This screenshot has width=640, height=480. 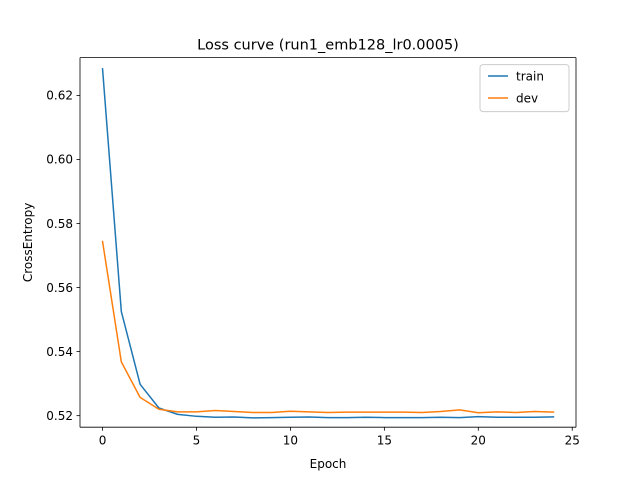 What do you see at coordinates (328, 46) in the screenshot?
I see `chart-title: Loss curve (run1_emb128_lr0.0005)` at bounding box center [328, 46].